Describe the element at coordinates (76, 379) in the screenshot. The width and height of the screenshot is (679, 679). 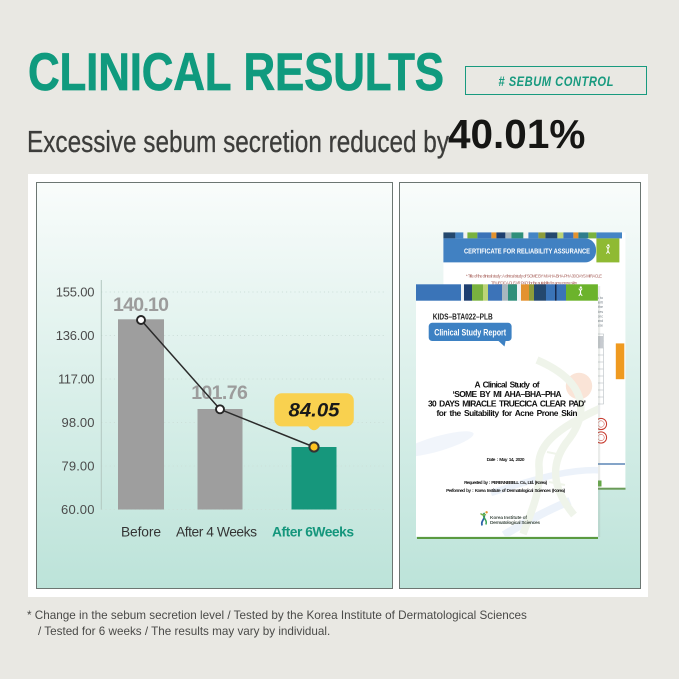
I see `svg-text: 117.00` at that location.